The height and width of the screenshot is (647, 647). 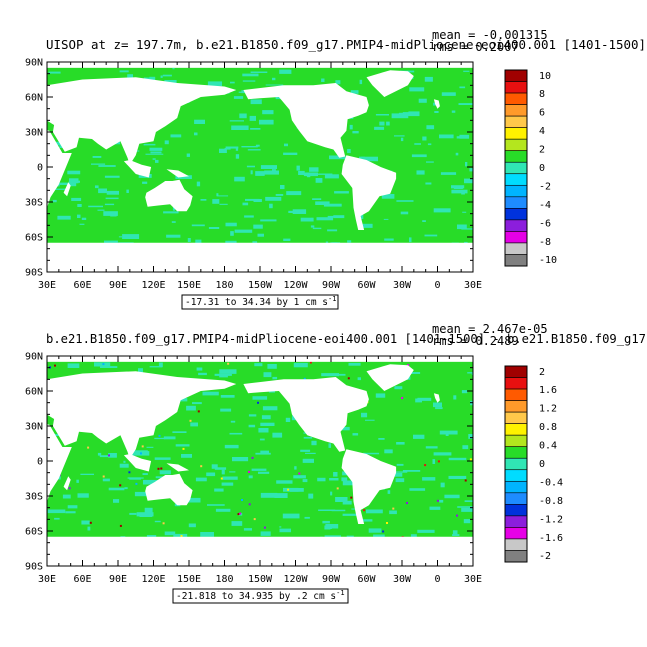 What do you see at coordinates (295, 579) in the screenshot?
I see `x-tick-label: 120W` at bounding box center [295, 579].